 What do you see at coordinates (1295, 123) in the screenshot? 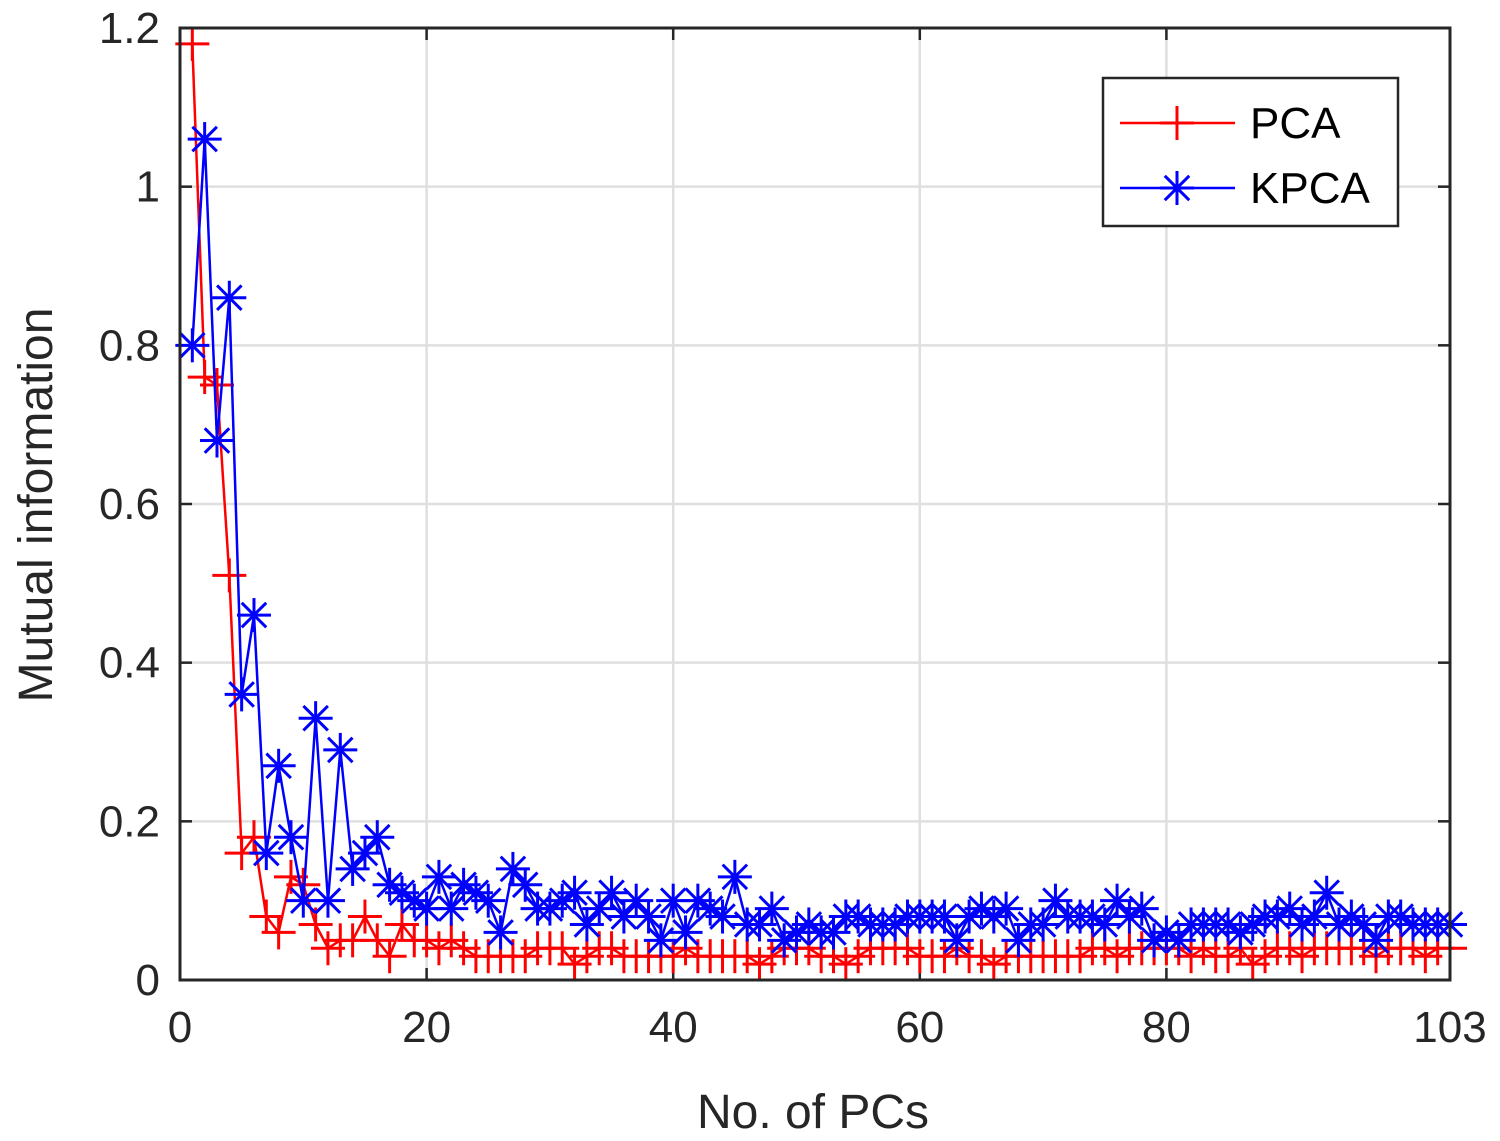
I see `legend-label-pca: PCA` at bounding box center [1295, 123].